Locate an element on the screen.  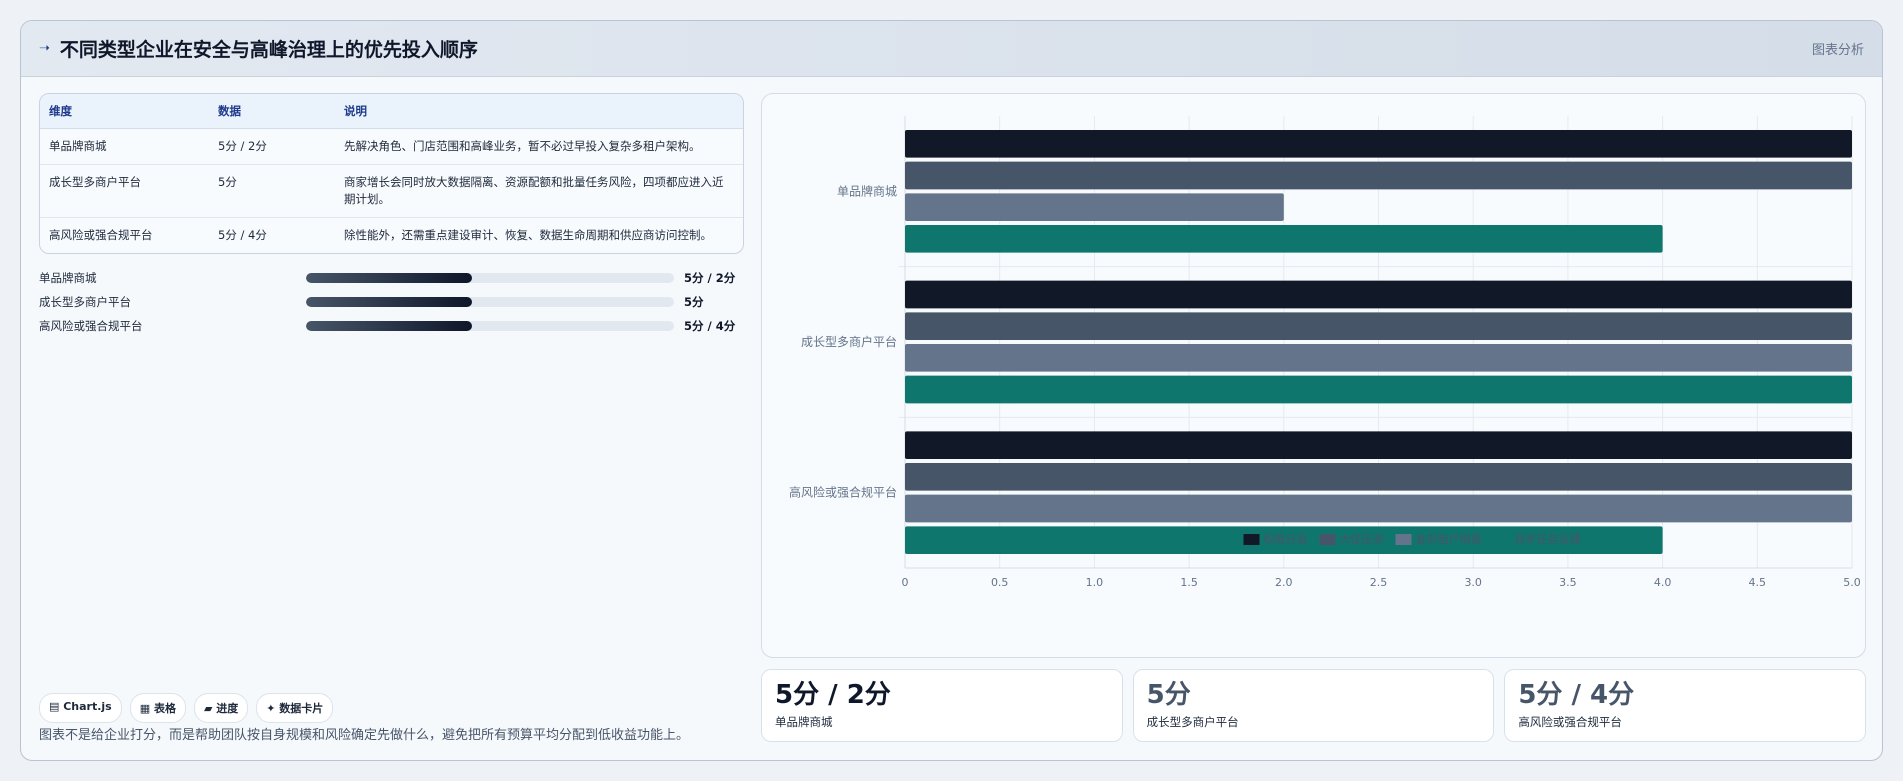
y-tick-label: 单品牌商城 is located at coordinates (867, 190).